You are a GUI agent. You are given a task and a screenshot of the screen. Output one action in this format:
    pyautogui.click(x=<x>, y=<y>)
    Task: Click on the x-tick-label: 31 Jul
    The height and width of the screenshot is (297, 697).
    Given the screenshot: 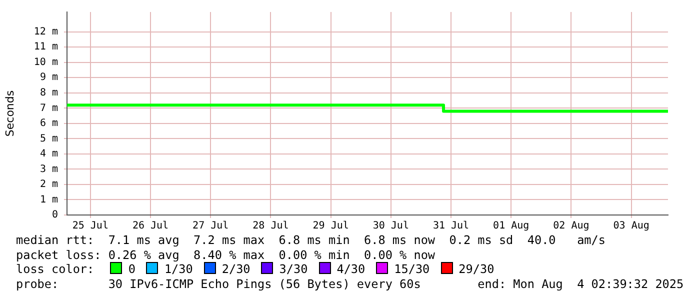 What is the action you would take?
    pyautogui.click(x=451, y=226)
    